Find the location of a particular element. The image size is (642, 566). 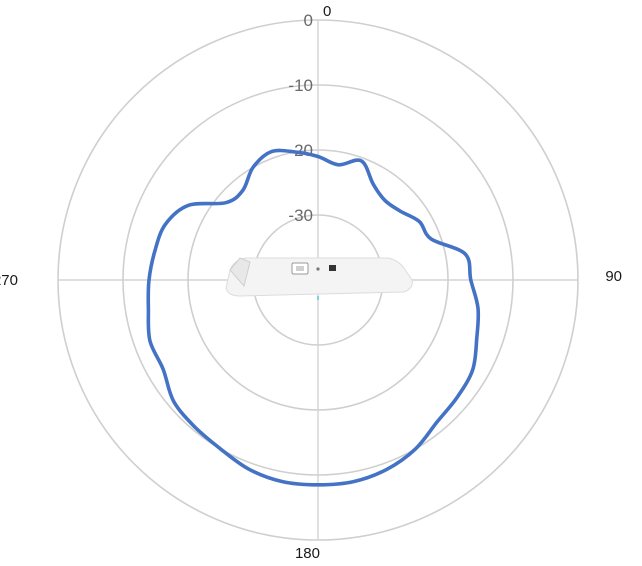

radial-tick-label: -30 is located at coordinates (300, 215).